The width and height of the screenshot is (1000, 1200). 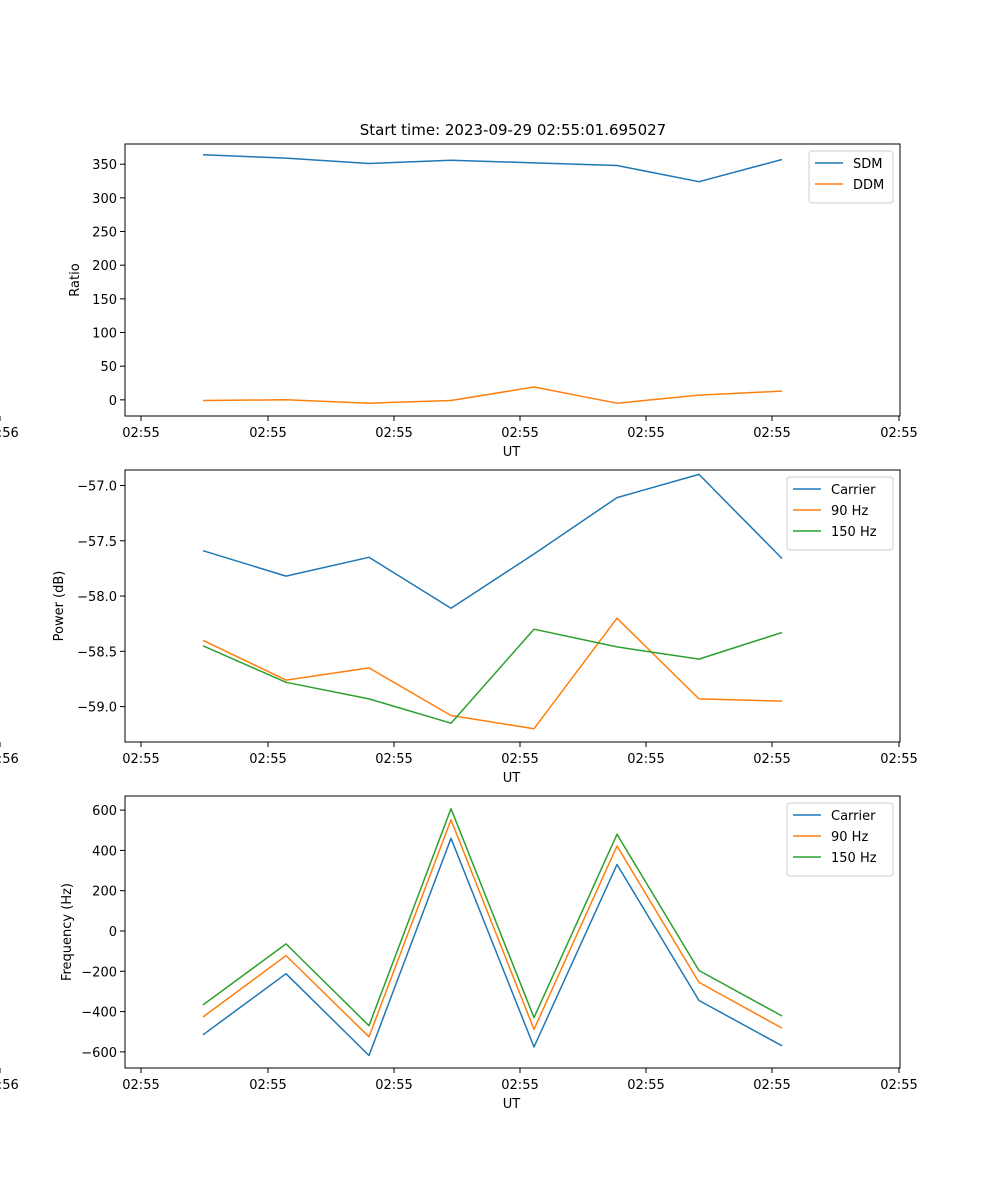 I want to click on y-tick-label: 250, so click(x=104, y=233).